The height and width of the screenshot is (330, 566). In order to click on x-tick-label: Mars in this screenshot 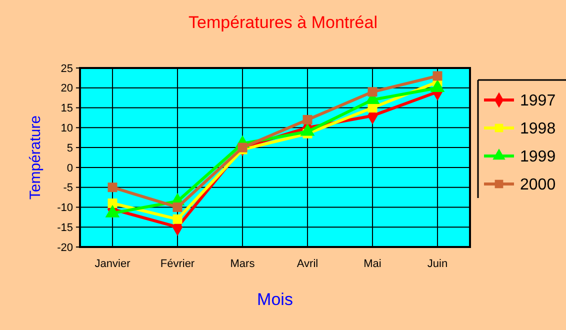, I will do `click(243, 264)`.